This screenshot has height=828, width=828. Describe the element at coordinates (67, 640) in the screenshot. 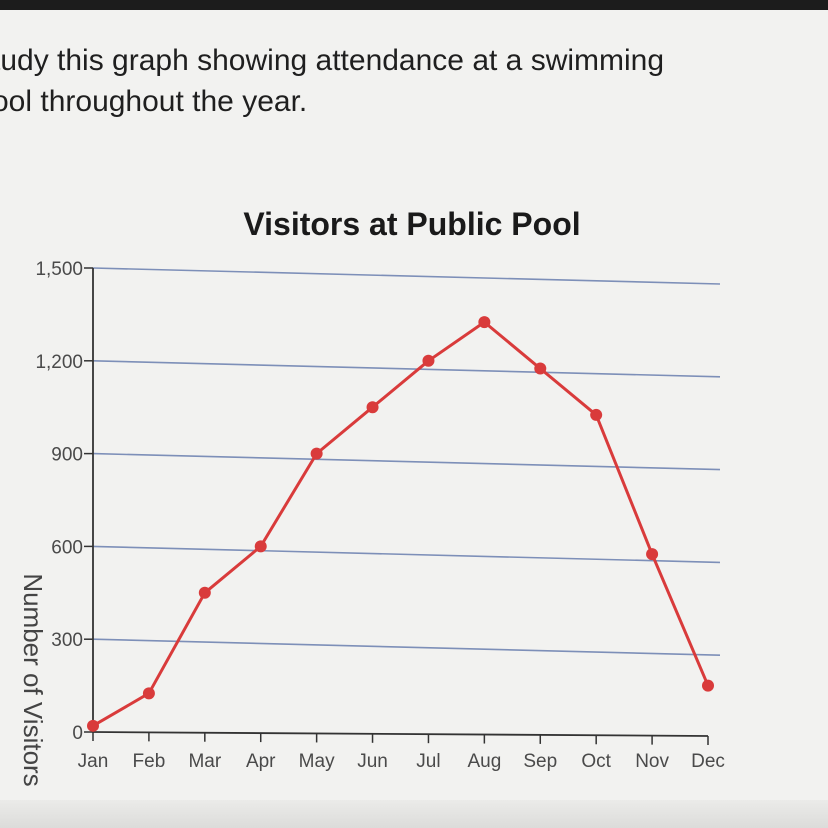

I see `y-tick-label: 300` at that location.